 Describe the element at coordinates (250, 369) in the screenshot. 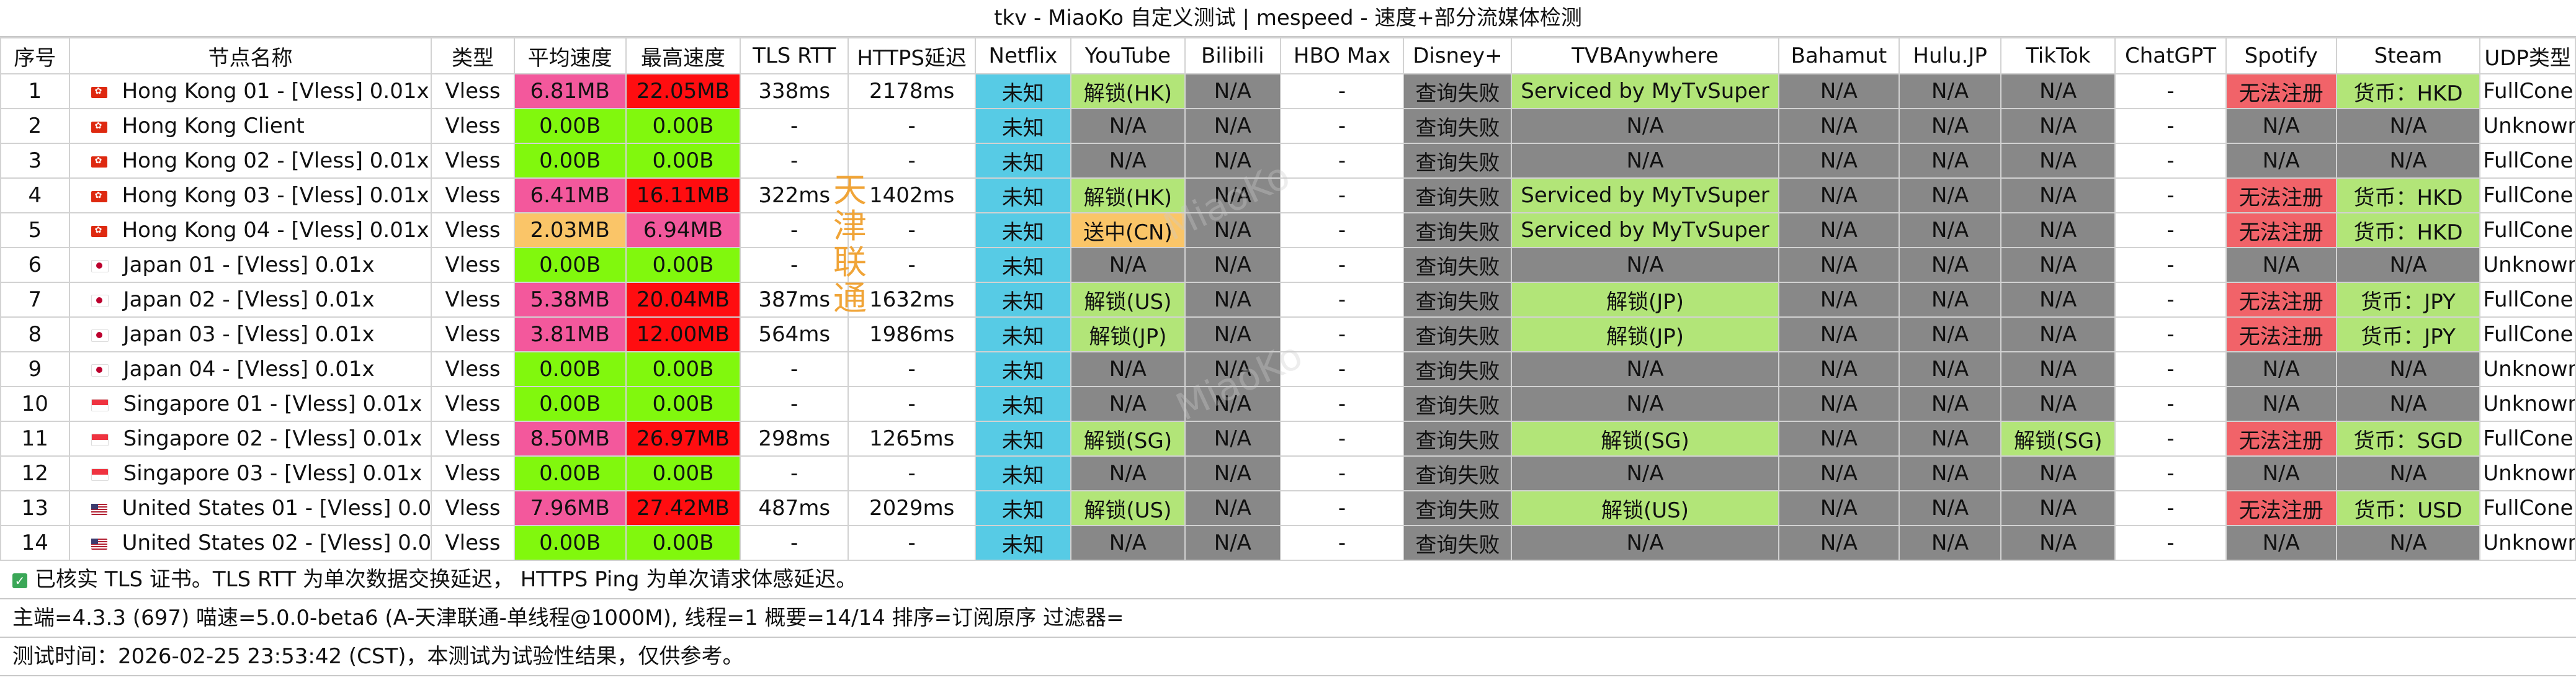

I see `node-name-cell: Japan 04 - [Vless] 0.01x` at that location.